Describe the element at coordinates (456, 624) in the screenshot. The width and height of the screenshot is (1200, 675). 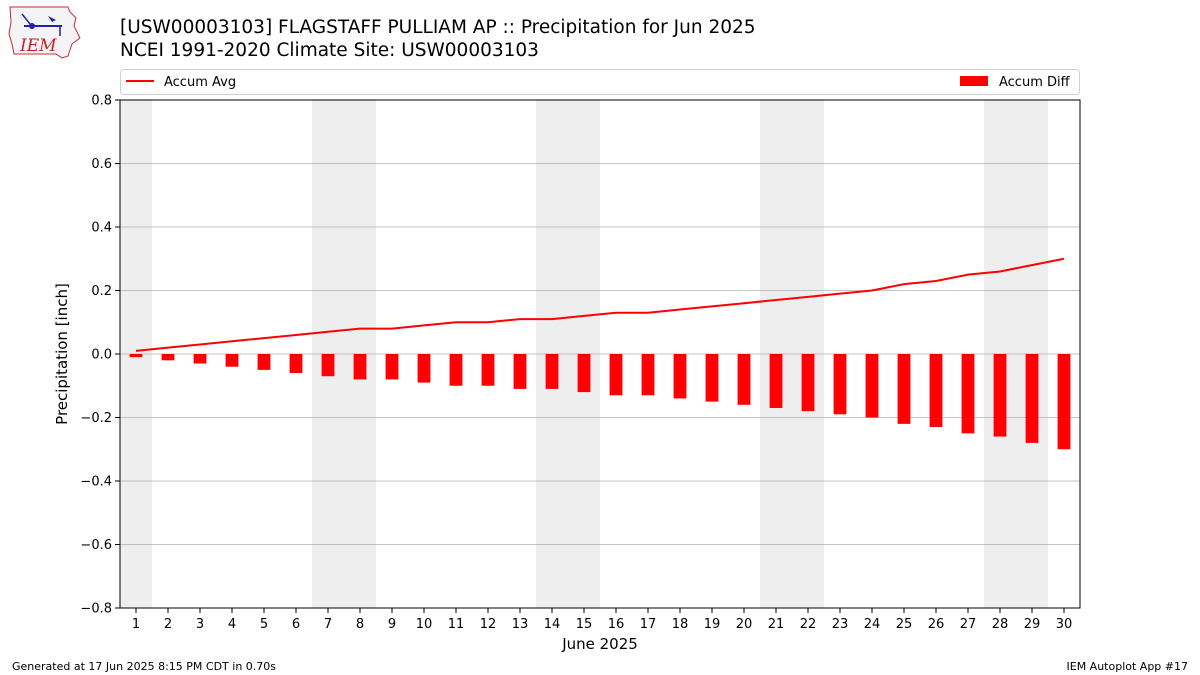
I see `x-tick-label: 11` at that location.